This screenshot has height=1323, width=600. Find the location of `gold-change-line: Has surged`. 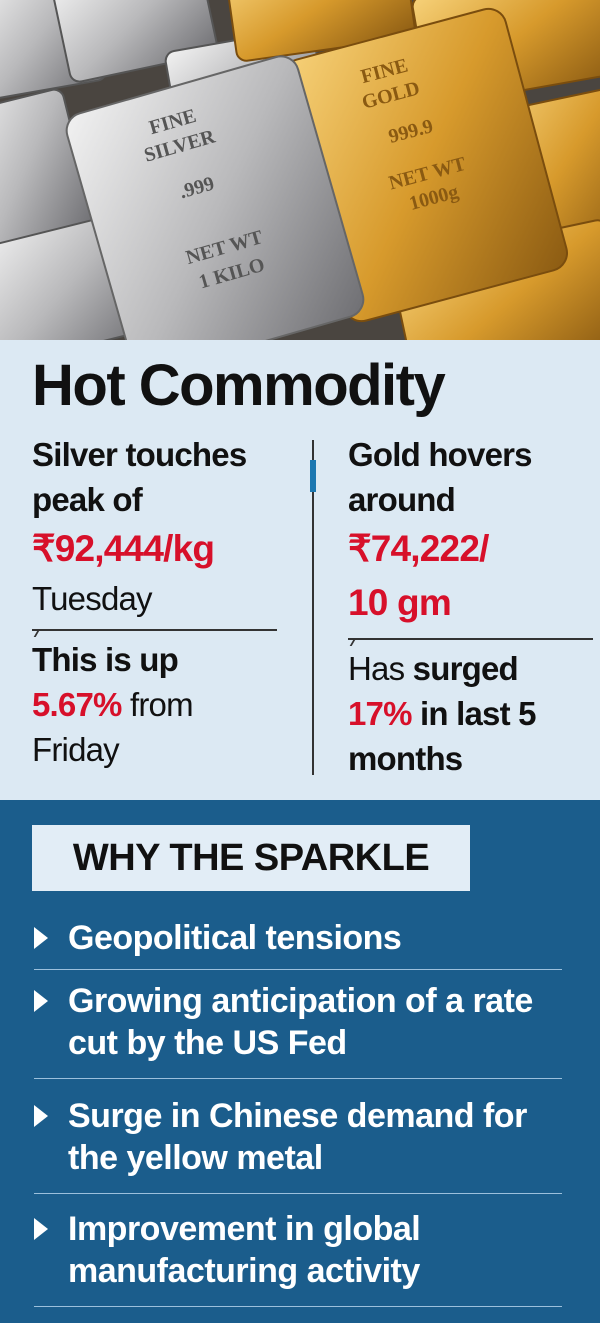

gold-change-line: Has surged is located at coordinates (465, 668).